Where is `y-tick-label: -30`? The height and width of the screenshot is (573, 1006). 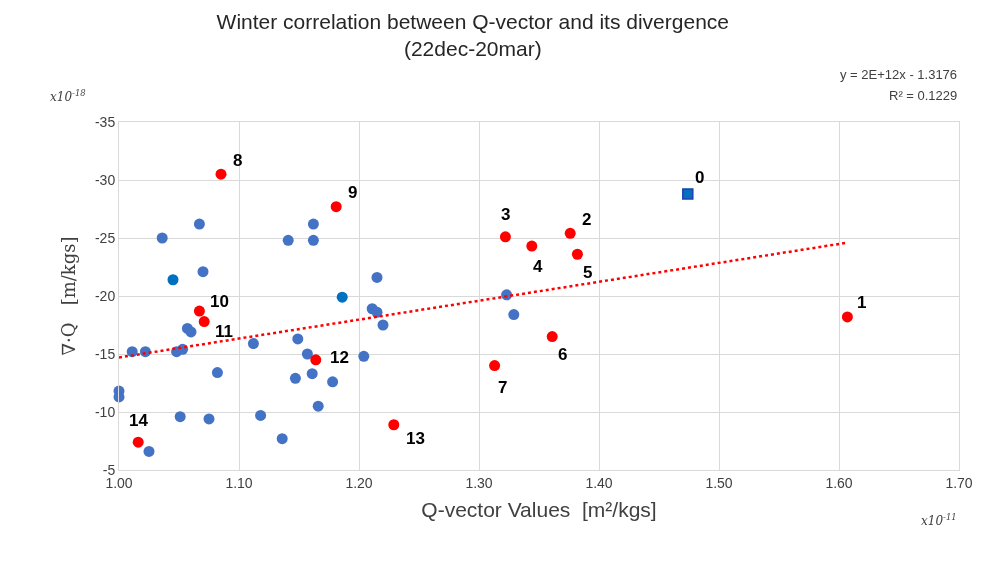 y-tick-label: -30 is located at coordinates (105, 179).